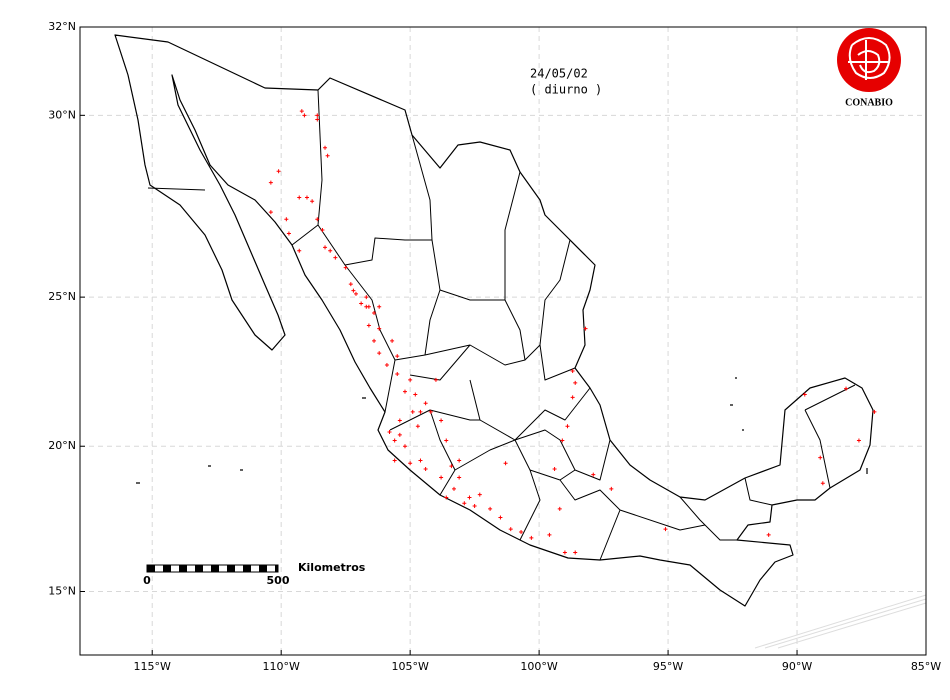 Image resolution: width=950 pixels, height=700 pixels. Describe the element at coordinates (840, 621) in the screenshot. I see `decoration-lines` at that location.